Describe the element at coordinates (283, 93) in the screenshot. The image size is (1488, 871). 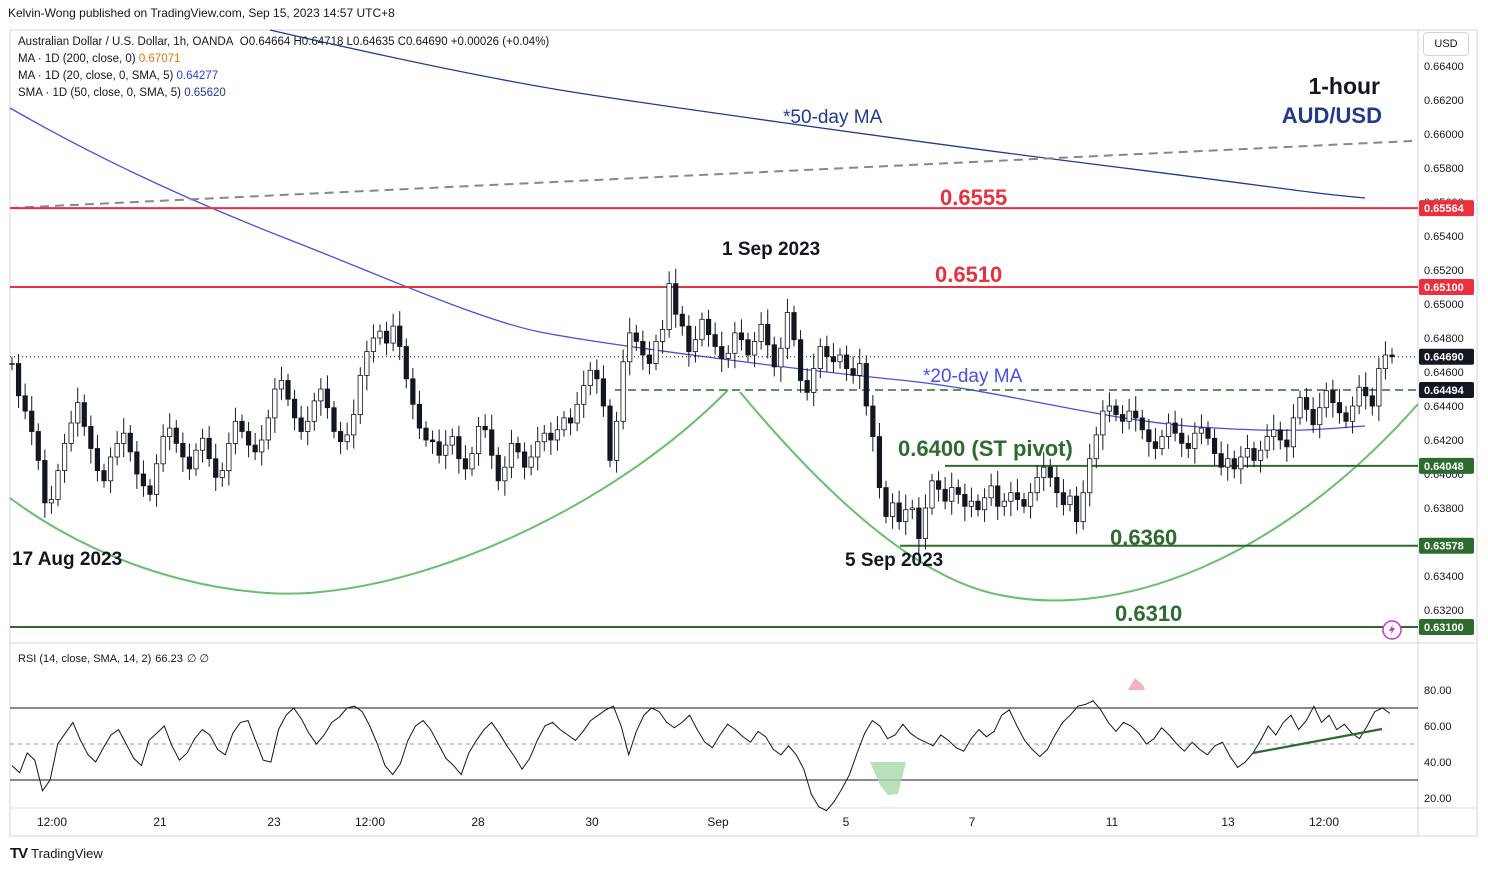
I see `legend-sma50-row: SMA · 1D (50, close, 0, SMA, 5) 0.65620` at that location.